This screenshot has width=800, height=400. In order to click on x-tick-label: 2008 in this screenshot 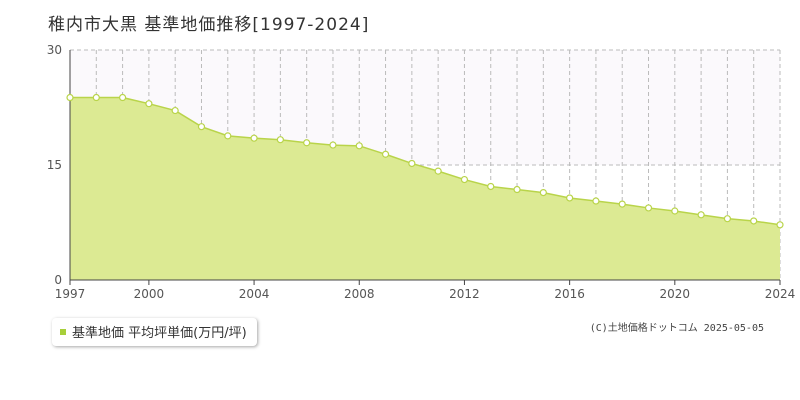, I will do `click(359, 294)`.